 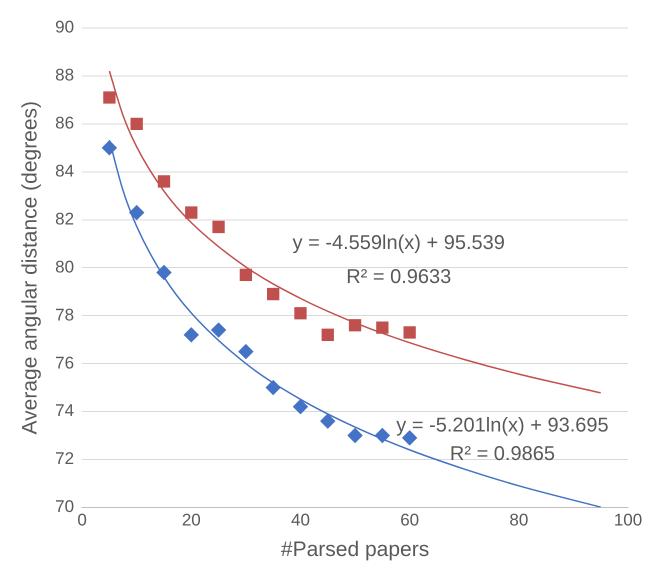 What do you see at coordinates (64, 75) in the screenshot?
I see `y-tick-label: 88` at bounding box center [64, 75].